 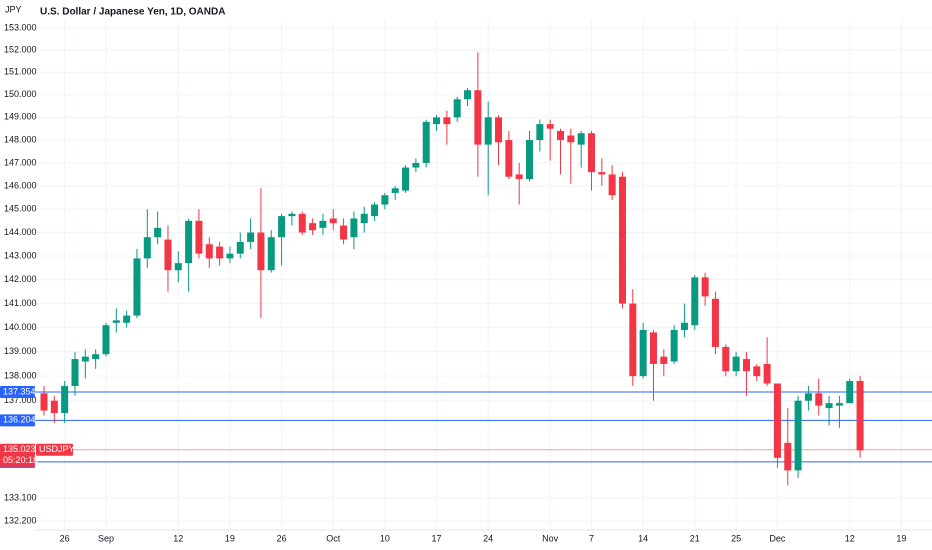 I want to click on y-tick-label: 151.000, so click(x=20, y=72).